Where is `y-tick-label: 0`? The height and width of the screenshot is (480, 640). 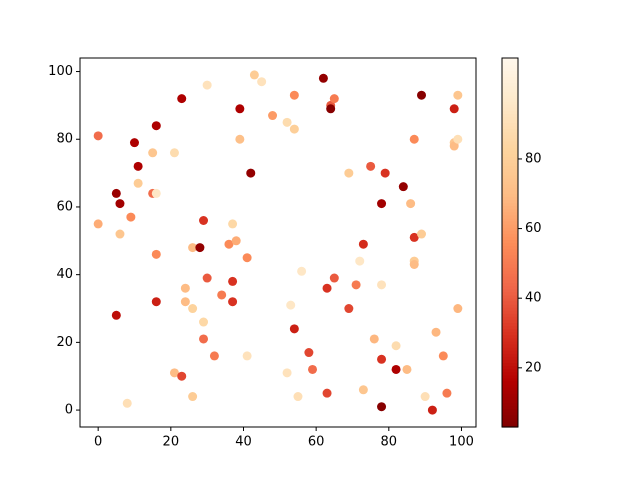
y-tick-label: 0 is located at coordinates (69, 410).